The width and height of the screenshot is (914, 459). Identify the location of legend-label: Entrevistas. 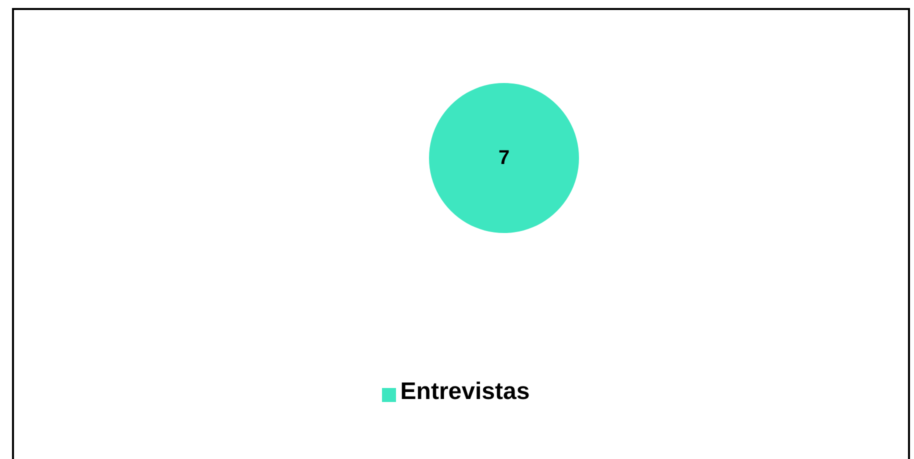
(465, 391).